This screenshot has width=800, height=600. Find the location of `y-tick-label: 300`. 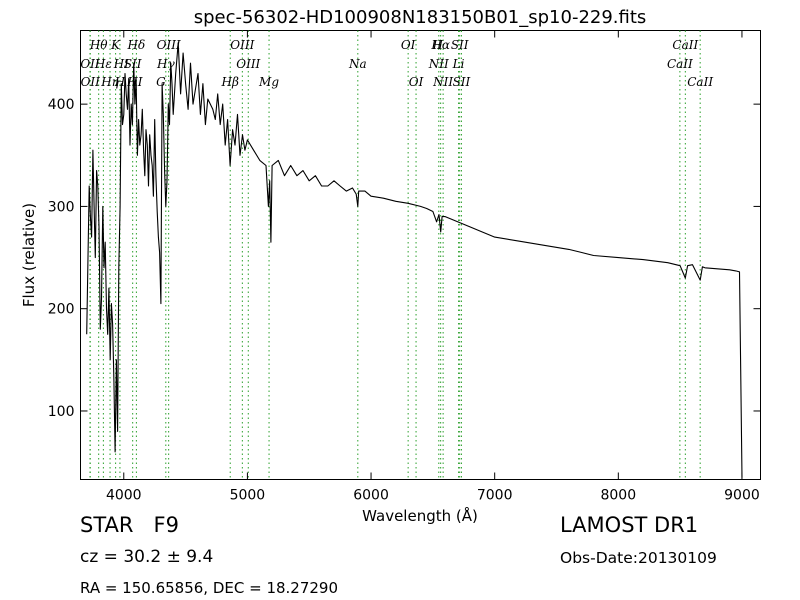

y-tick-label: 300 is located at coordinates (61, 207).